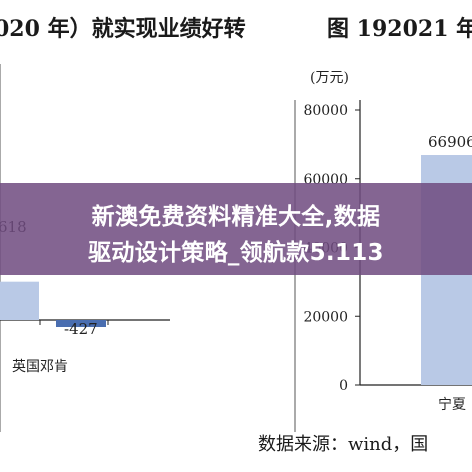  What do you see at coordinates (399, 29) in the screenshot?
I see `right-chart-caption: 图 192021 年` at bounding box center [399, 29].